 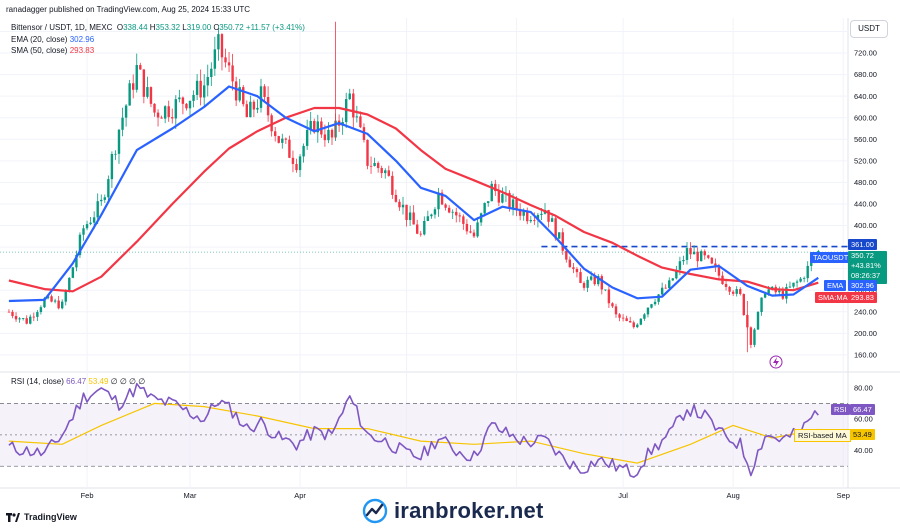 I want to click on sma-legend-label: SMA (50, close), so click(x=39, y=50).